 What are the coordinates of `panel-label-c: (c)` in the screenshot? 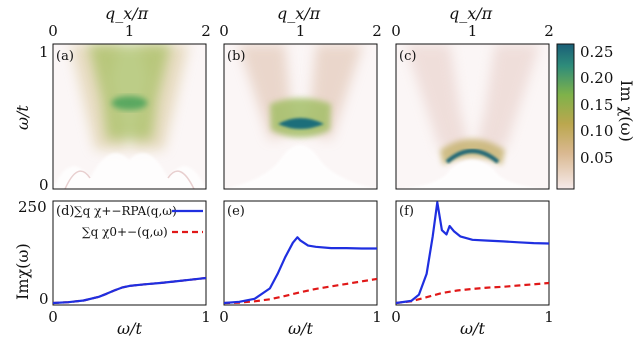 It's located at (407, 56).